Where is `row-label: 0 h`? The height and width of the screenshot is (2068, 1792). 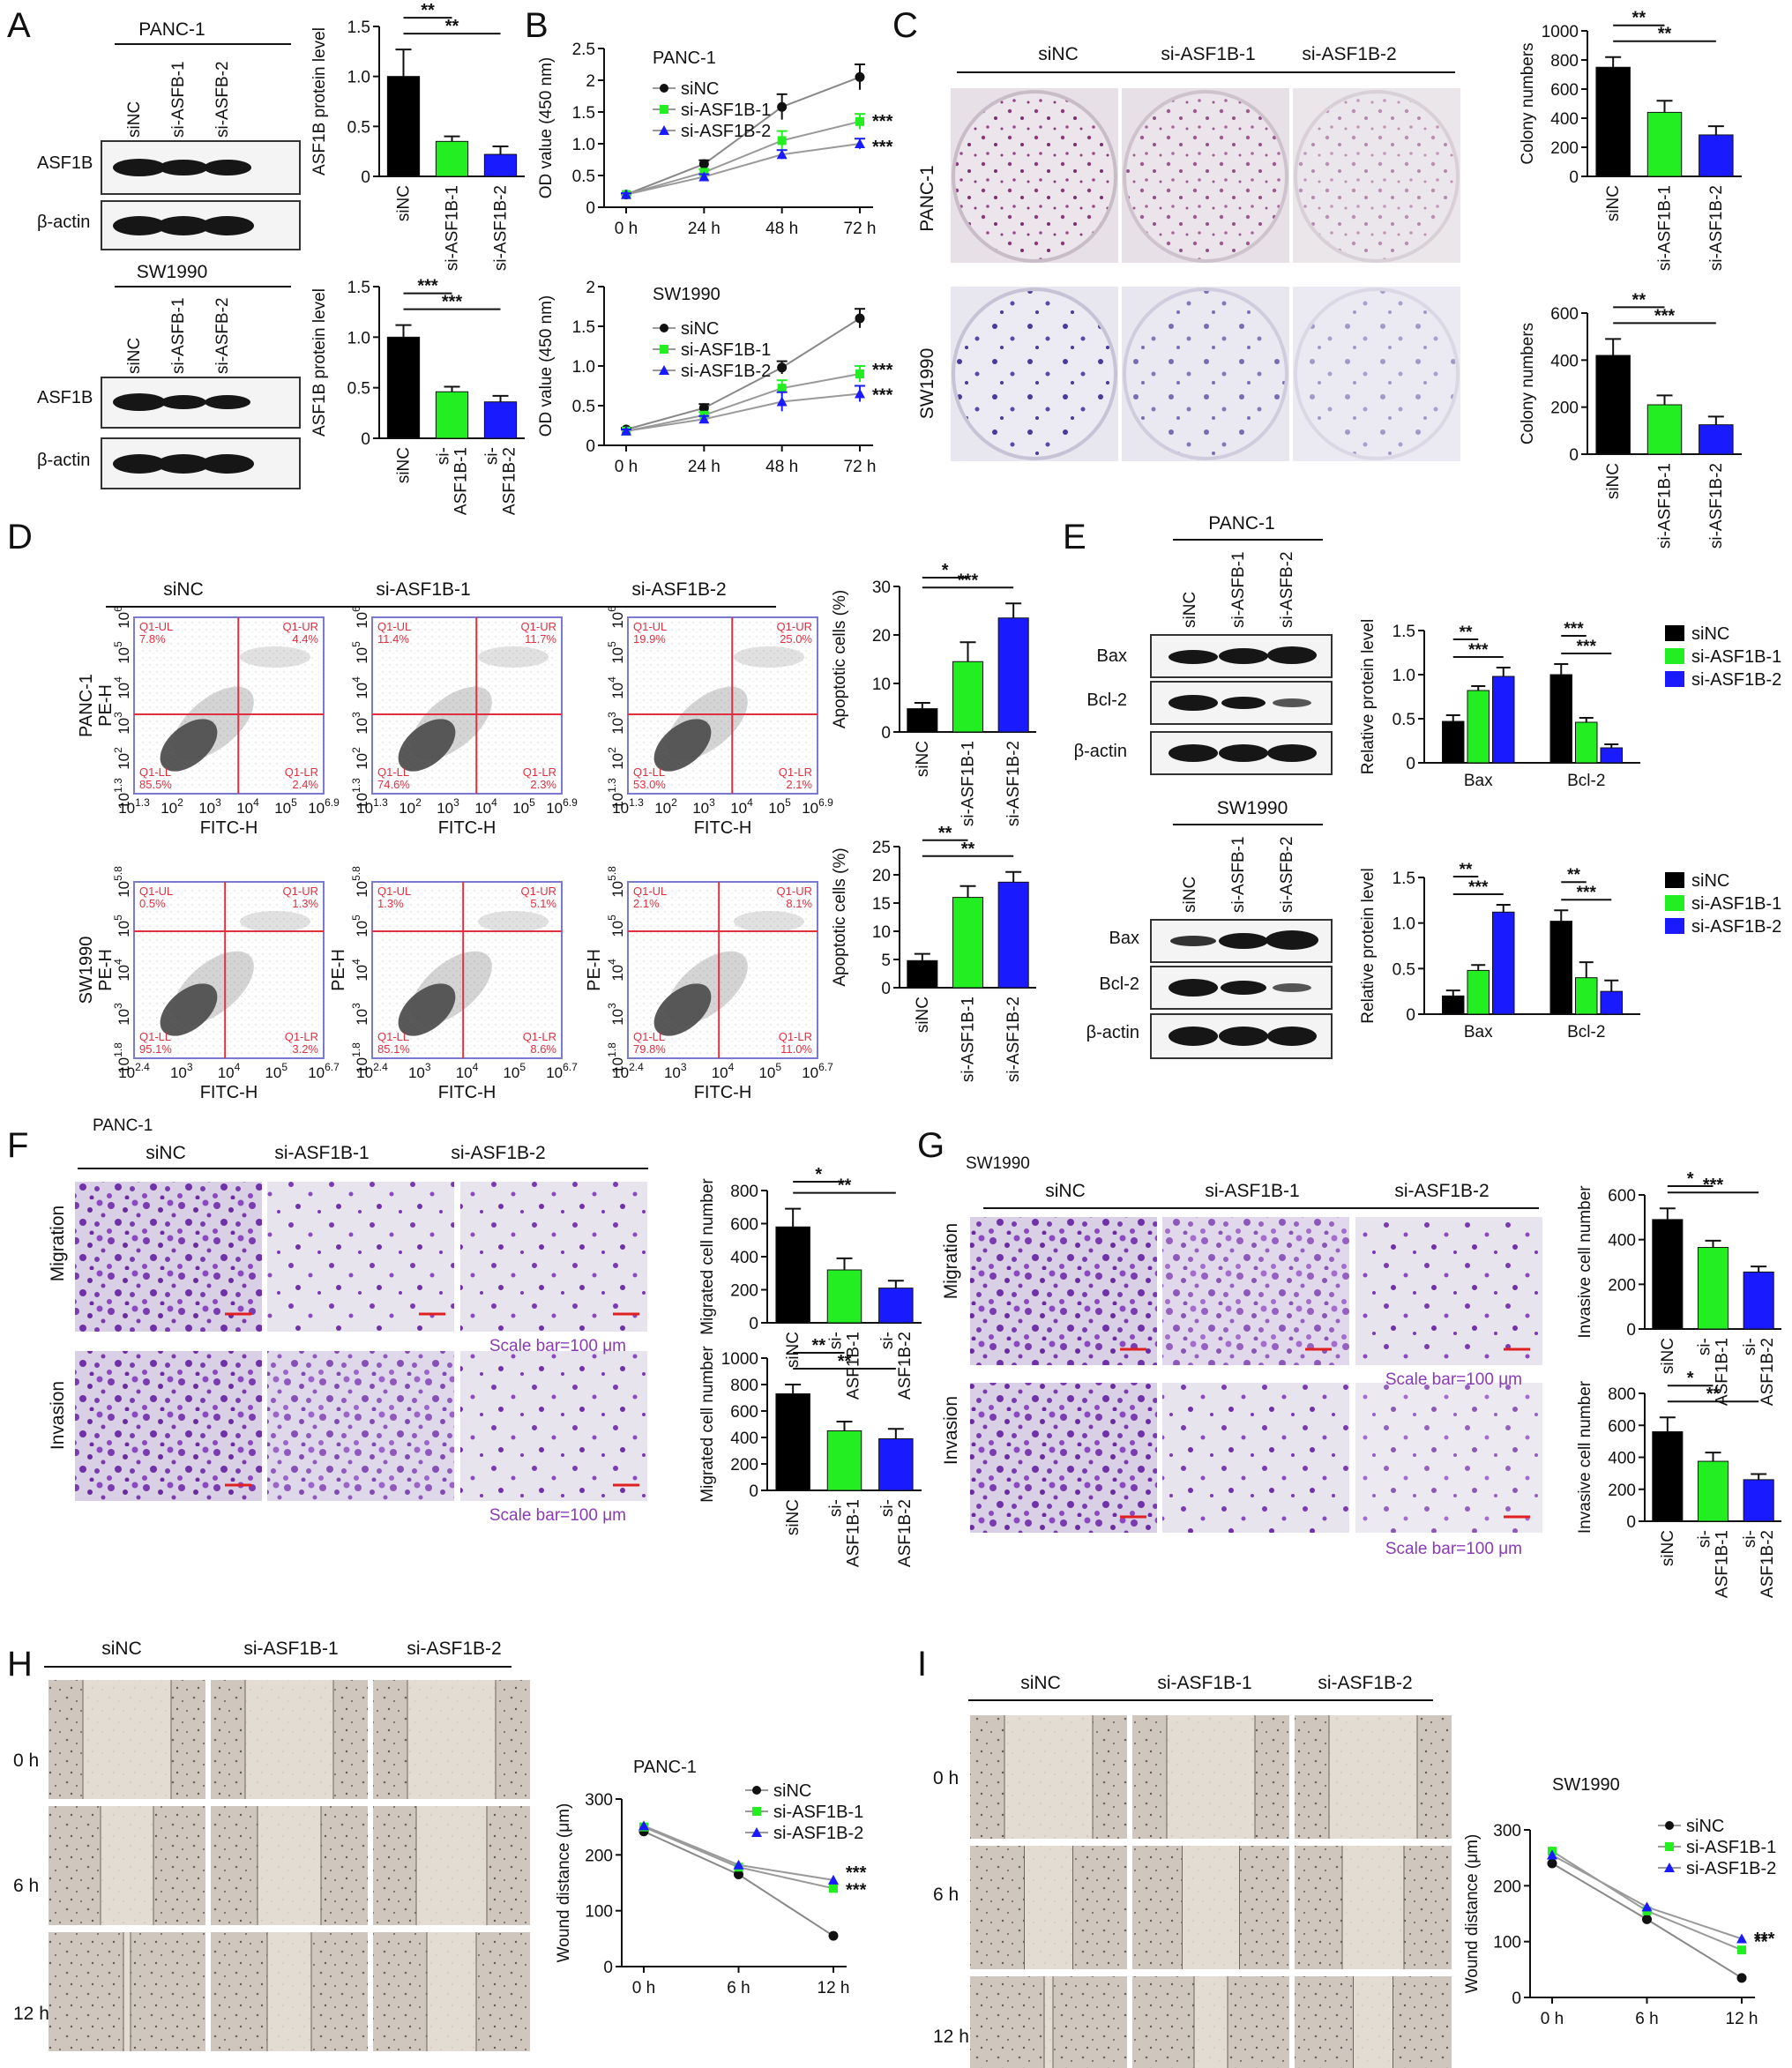 row-label: 0 h is located at coordinates (946, 1778).